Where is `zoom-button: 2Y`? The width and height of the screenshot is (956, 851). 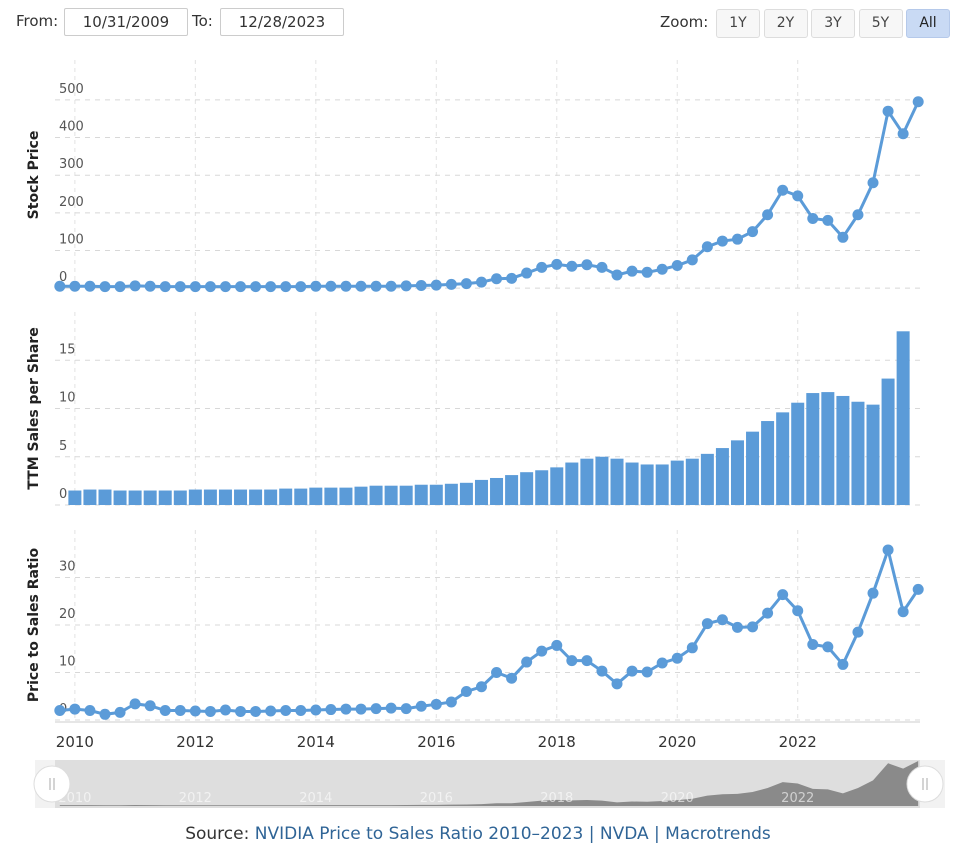 zoom-button: 2Y is located at coordinates (785, 23).